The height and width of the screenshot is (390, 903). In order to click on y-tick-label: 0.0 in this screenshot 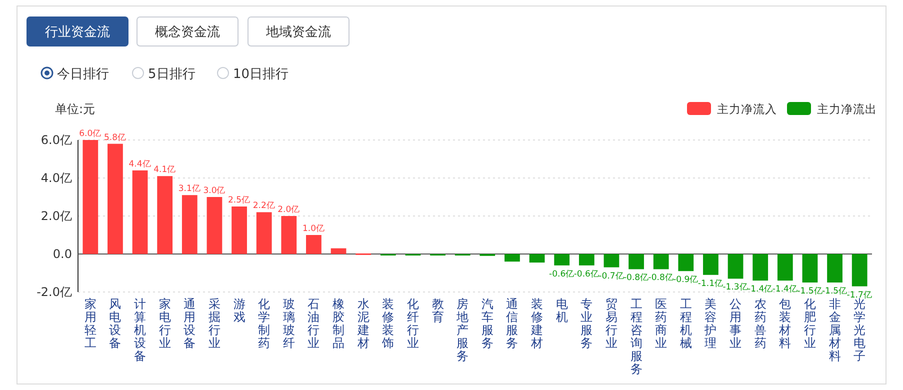, I will do `click(62, 254)`.